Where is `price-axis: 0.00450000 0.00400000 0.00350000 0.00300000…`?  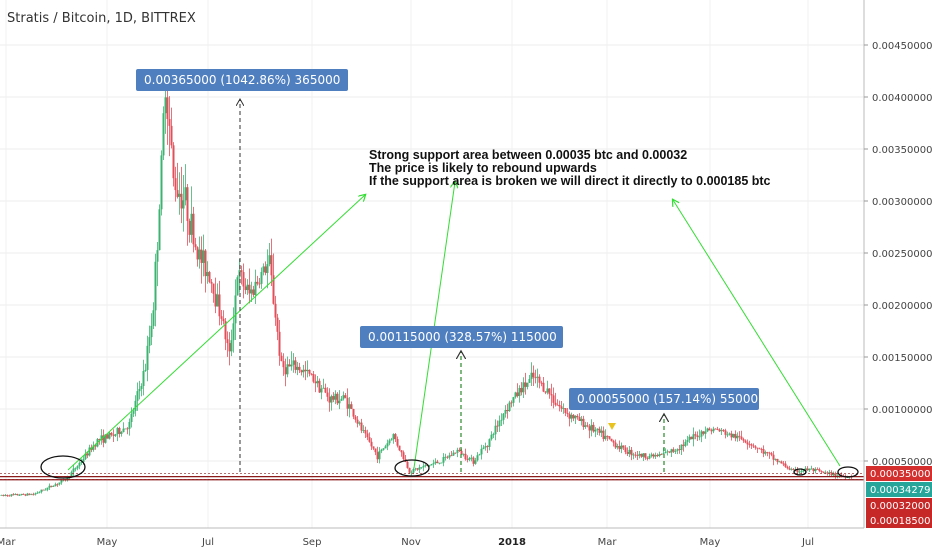
price-axis: 0.00450000 0.00400000 0.00350000 0.00300000… is located at coordinates (898, 254).